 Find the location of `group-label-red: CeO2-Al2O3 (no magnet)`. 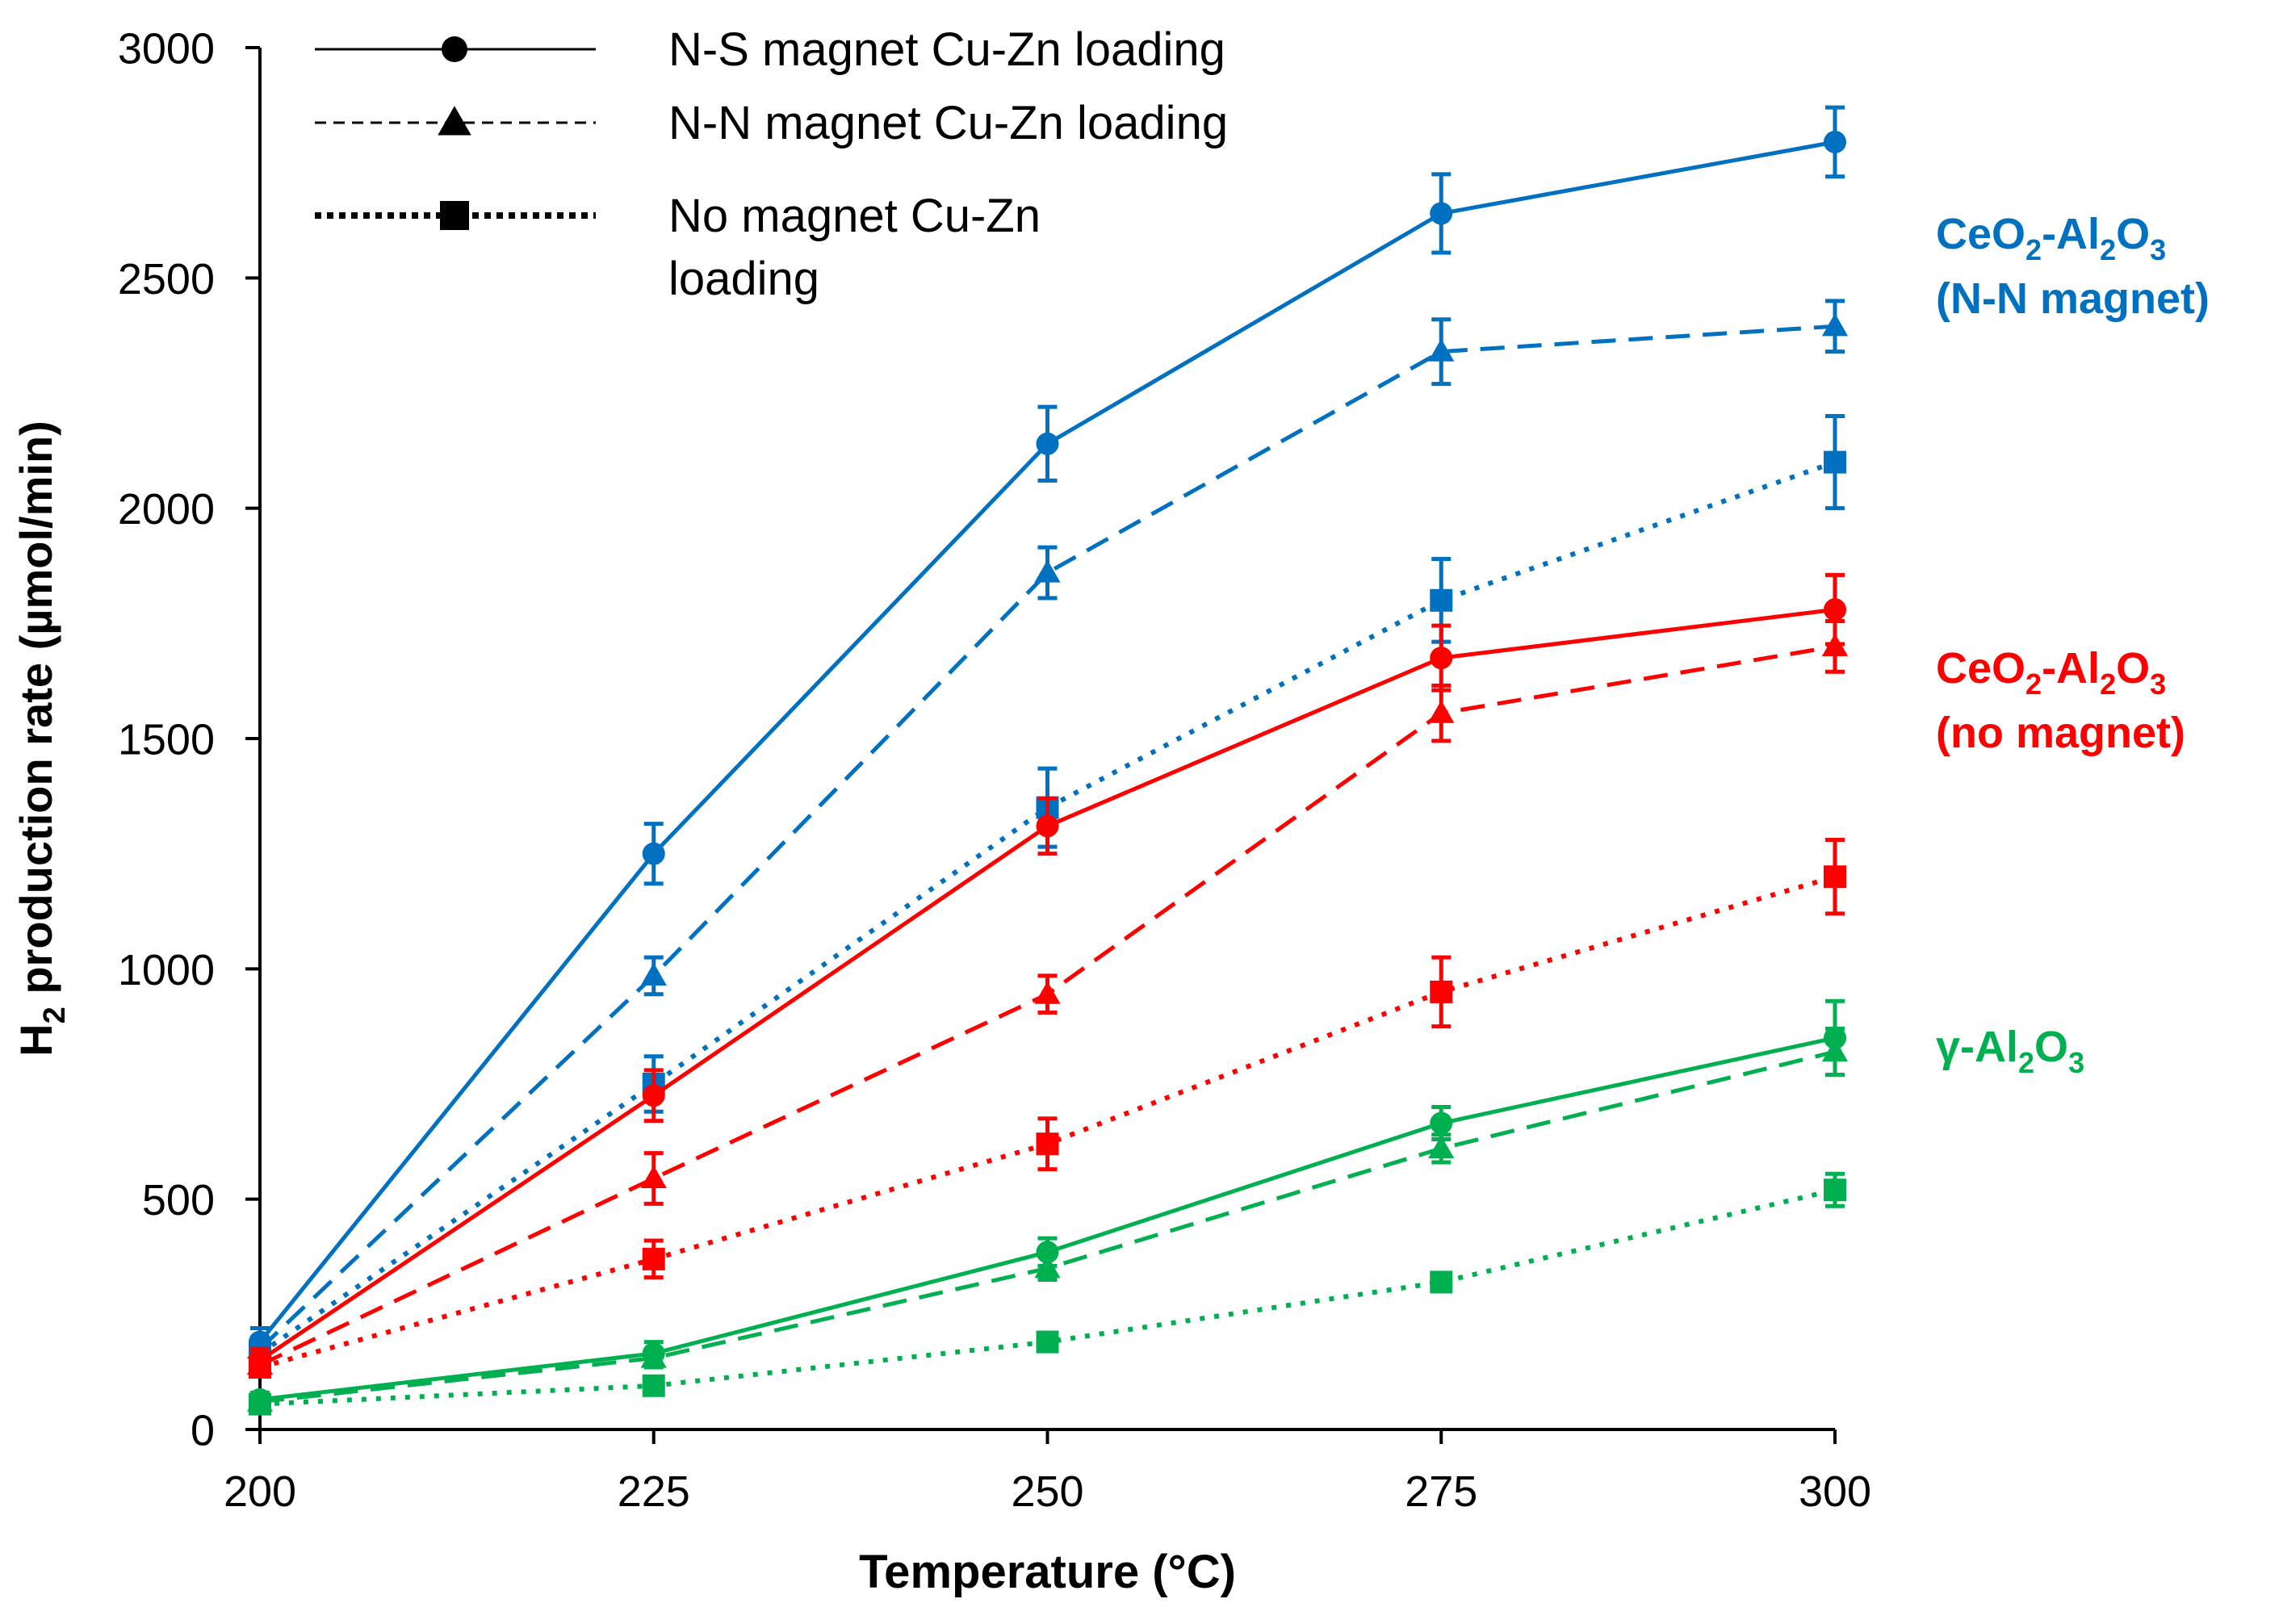

group-label-red: CeO2-Al2O3 (no magnet) is located at coordinates (2060, 700).